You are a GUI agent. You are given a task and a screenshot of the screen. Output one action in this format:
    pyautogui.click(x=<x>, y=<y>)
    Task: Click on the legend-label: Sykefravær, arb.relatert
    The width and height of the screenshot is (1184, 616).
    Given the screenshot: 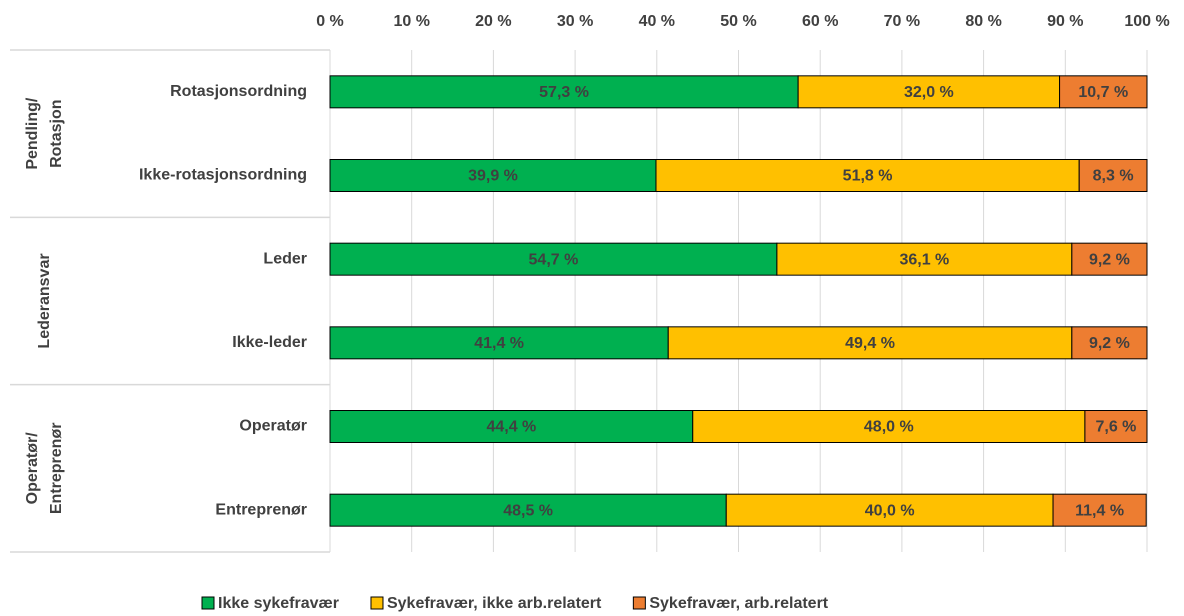 What is the action you would take?
    pyautogui.click(x=738, y=603)
    